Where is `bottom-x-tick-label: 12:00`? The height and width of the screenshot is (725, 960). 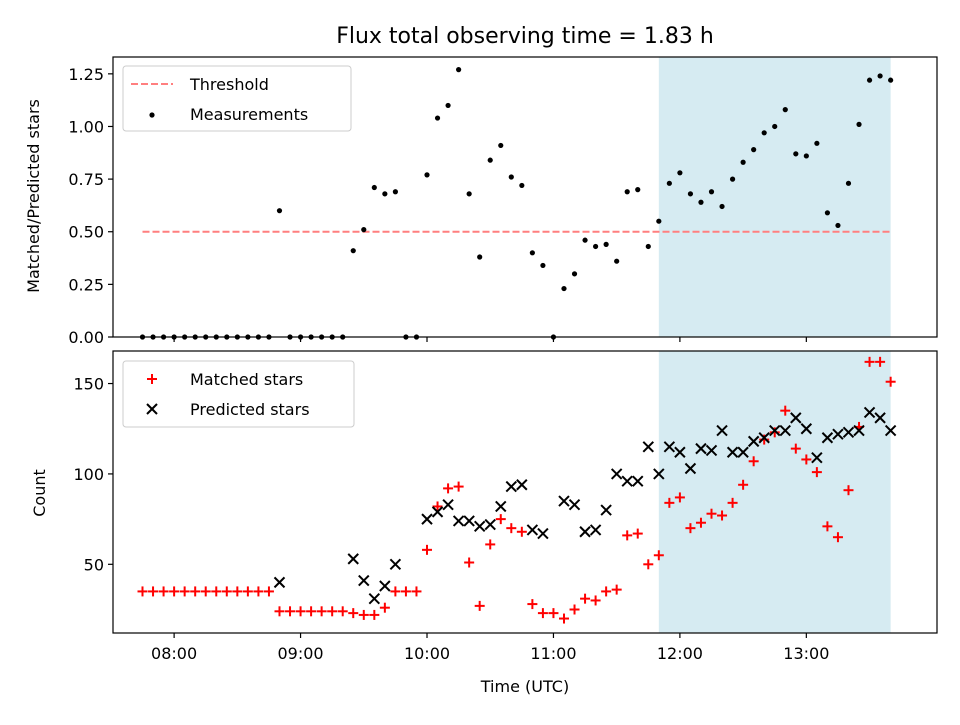 bottom-x-tick-label: 12:00 is located at coordinates (680, 653).